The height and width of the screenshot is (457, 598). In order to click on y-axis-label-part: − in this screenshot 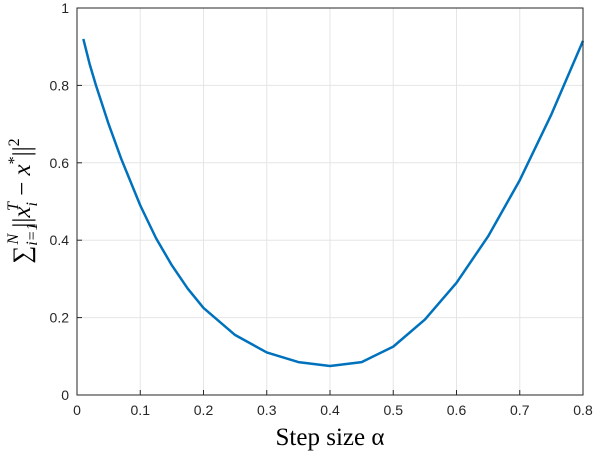, I will do `click(22, 189)`.